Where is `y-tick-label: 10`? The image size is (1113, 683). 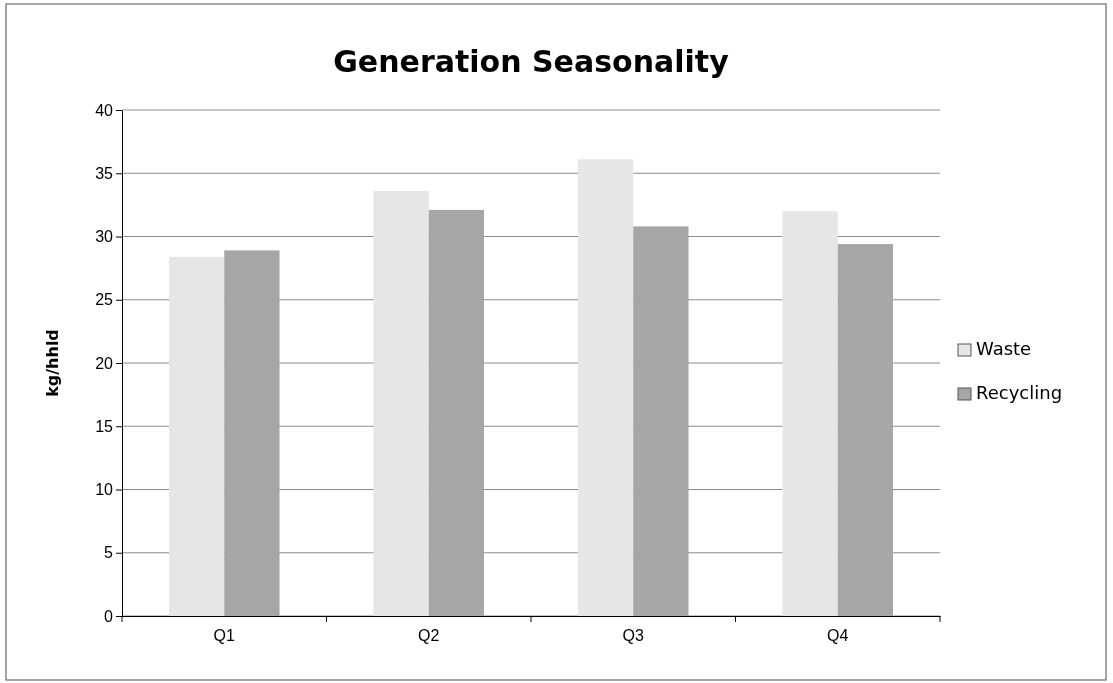 y-tick-label: 10 is located at coordinates (104, 490).